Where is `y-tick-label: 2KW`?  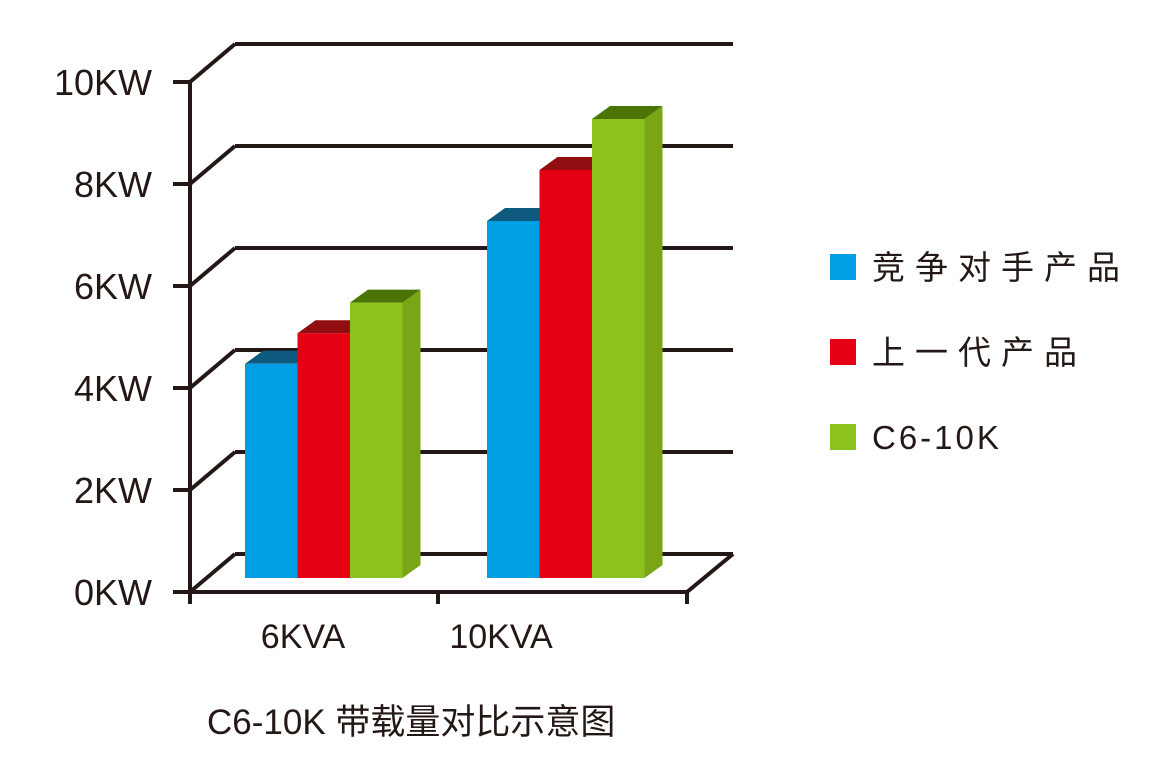 y-tick-label: 2KW is located at coordinates (113, 490).